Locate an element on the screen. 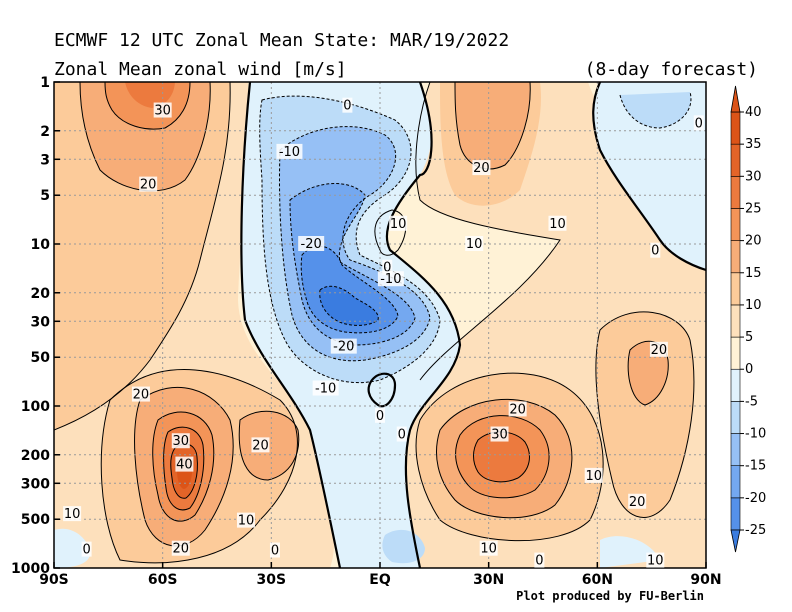 The height and width of the screenshot is (612, 792). y-tick-label: 1000 is located at coordinates (30, 569).